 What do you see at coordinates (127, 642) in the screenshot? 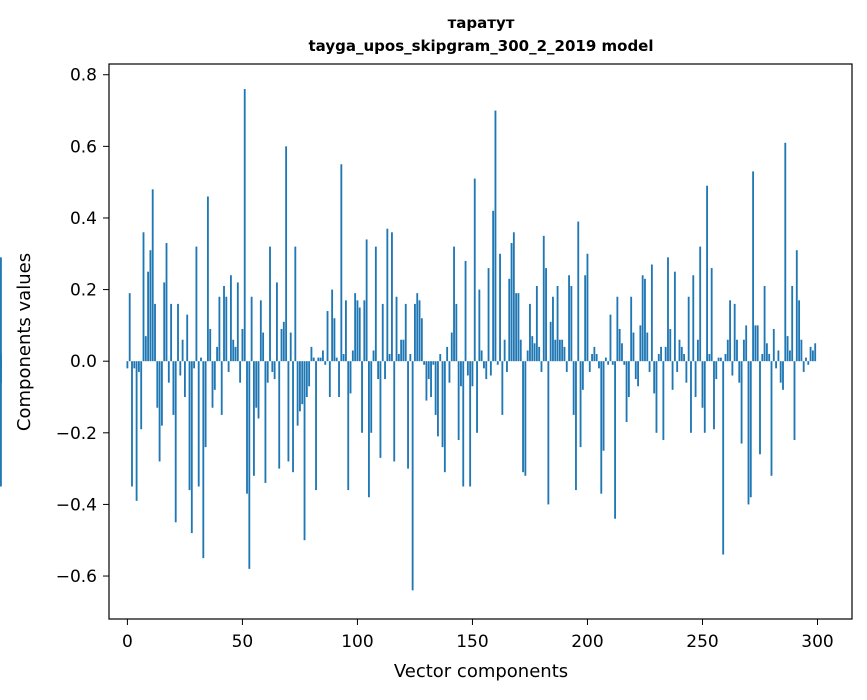
I see `x-tick-label: 0` at bounding box center [127, 642].